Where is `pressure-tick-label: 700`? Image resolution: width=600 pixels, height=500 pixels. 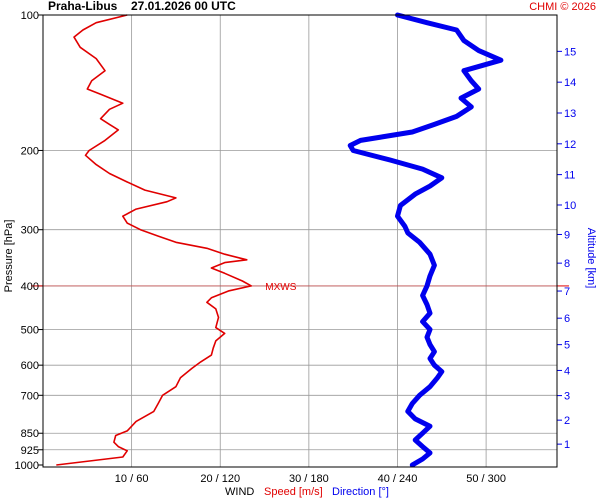
pressure-tick-label: 700 is located at coordinates (30, 396).